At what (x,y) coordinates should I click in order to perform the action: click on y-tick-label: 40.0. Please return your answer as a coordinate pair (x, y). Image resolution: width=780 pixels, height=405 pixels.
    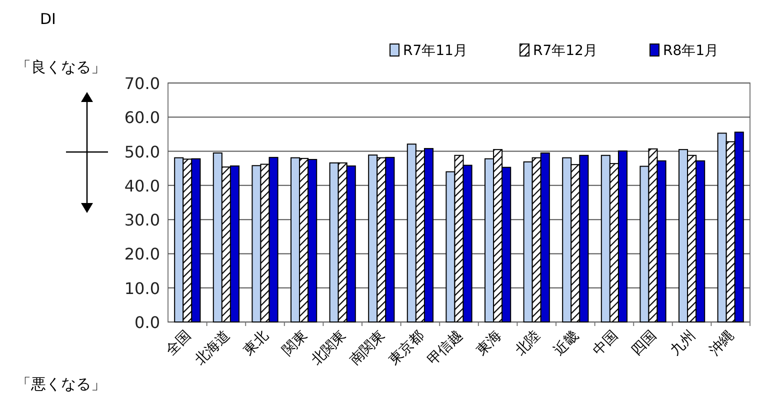
    Looking at the image, I should click on (142, 186).